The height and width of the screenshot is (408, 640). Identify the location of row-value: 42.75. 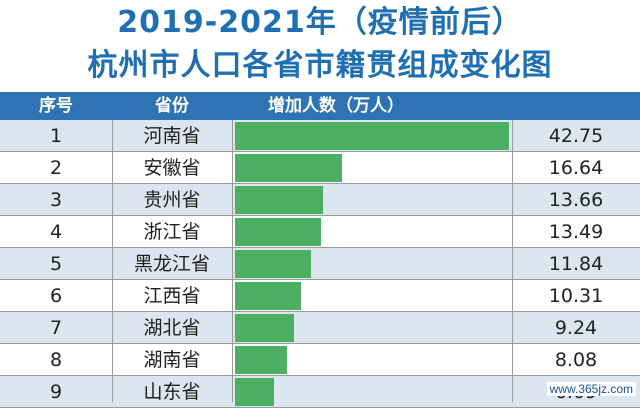
(576, 136).